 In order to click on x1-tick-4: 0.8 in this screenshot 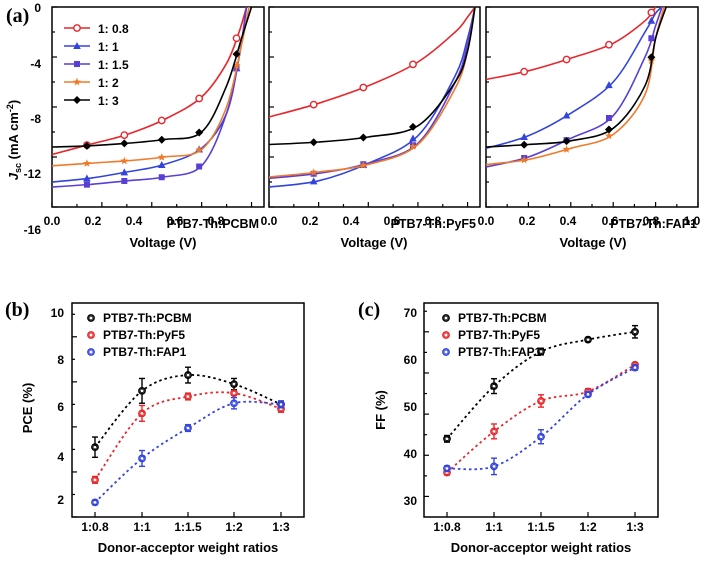, I will do `click(216, 221)`.